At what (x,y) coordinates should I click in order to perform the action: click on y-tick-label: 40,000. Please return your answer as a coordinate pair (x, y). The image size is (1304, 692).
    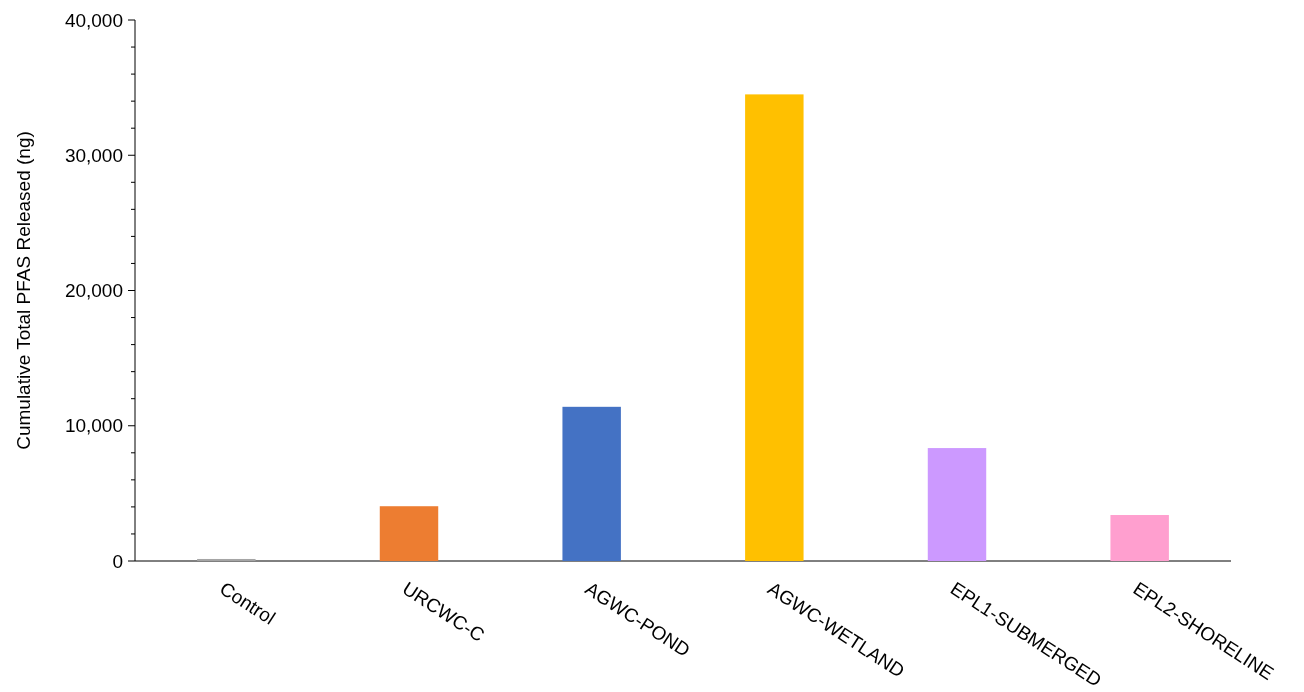
    Looking at the image, I should click on (93, 20).